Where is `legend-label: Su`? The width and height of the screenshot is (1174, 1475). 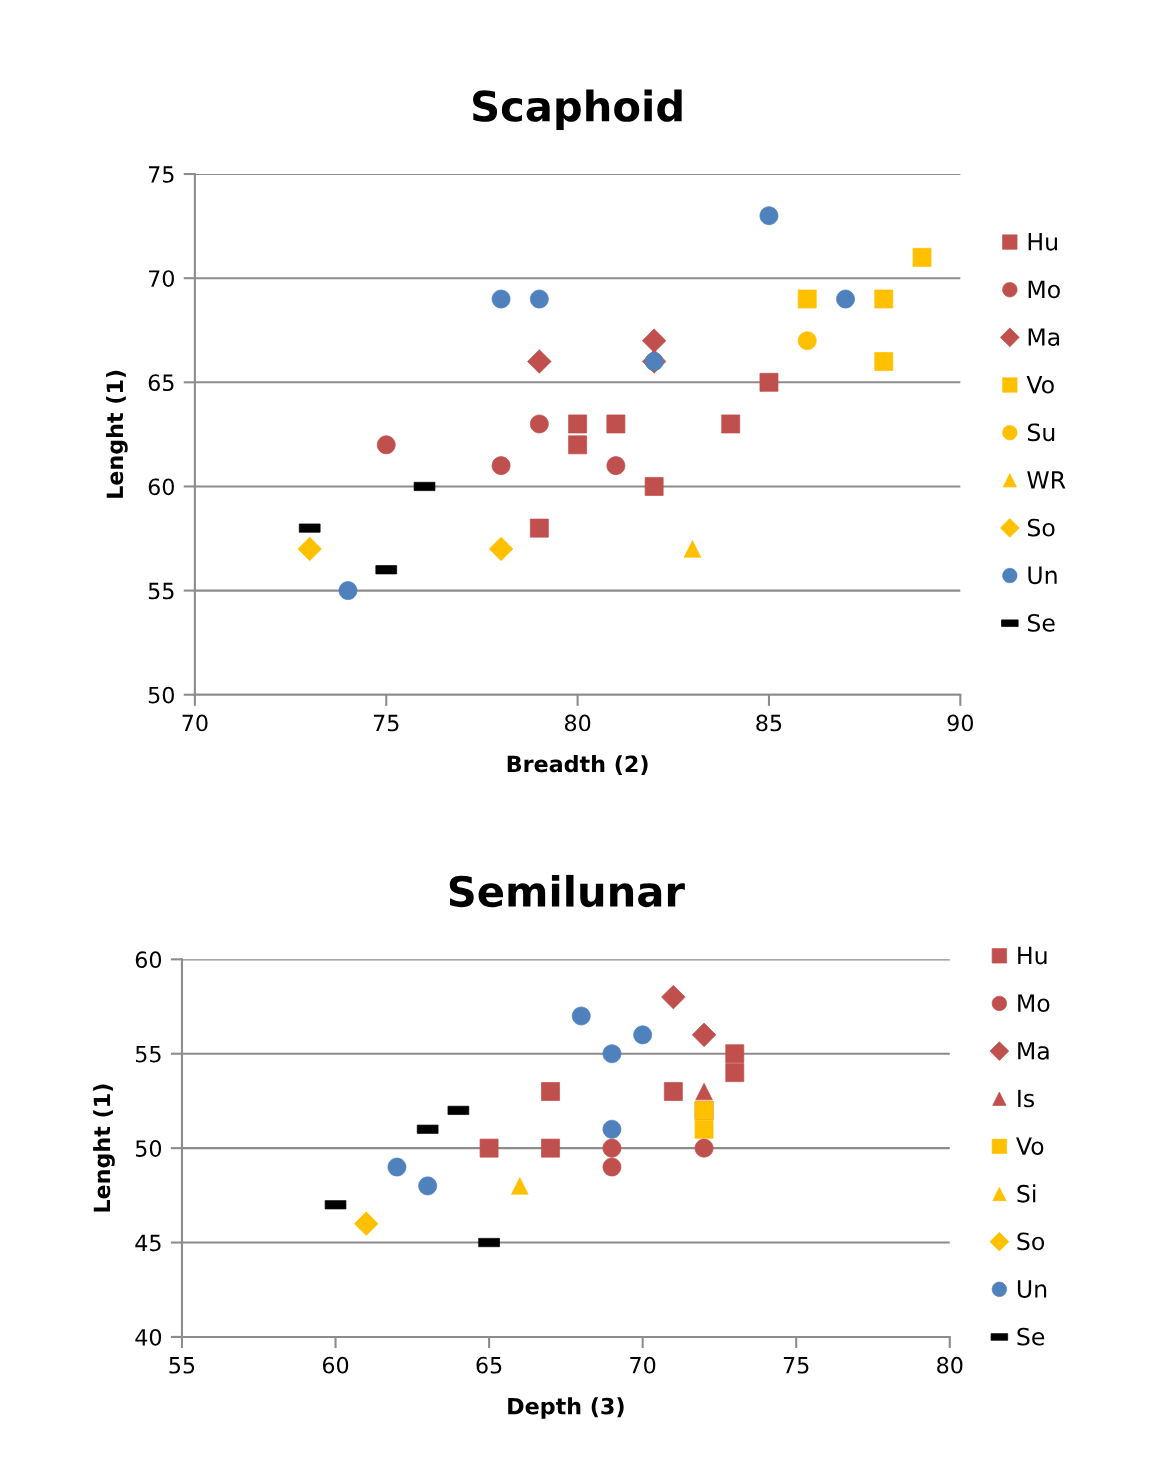
legend-label: Su is located at coordinates (1041, 432).